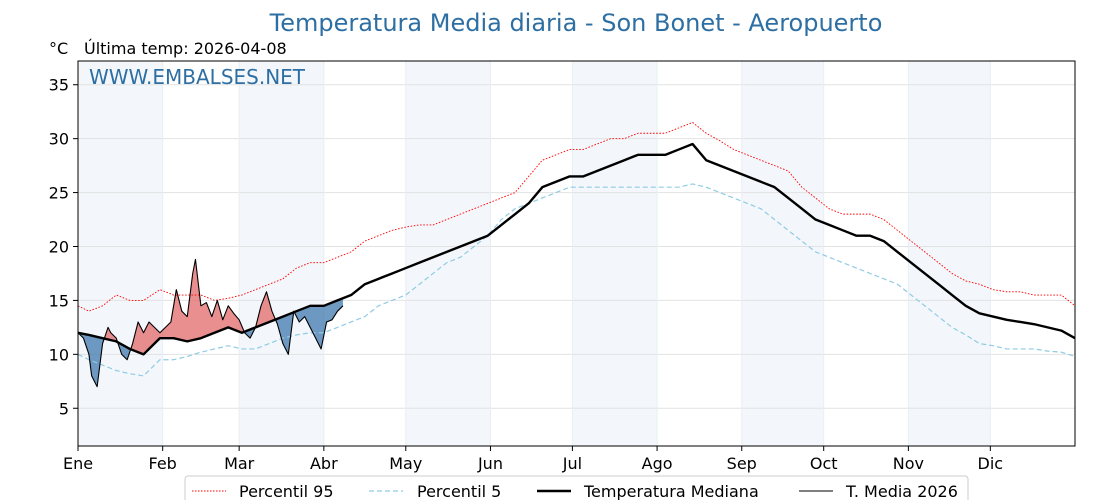 The width and height of the screenshot is (1120, 500). I want to click on x-tick-label: Ago, so click(657, 463).